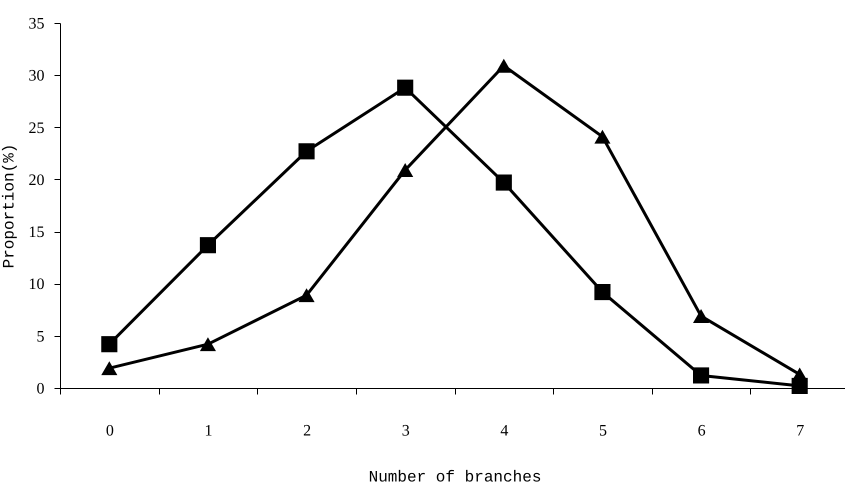 This screenshot has width=845, height=486. I want to click on y-tick-label: 5, so click(40, 337).